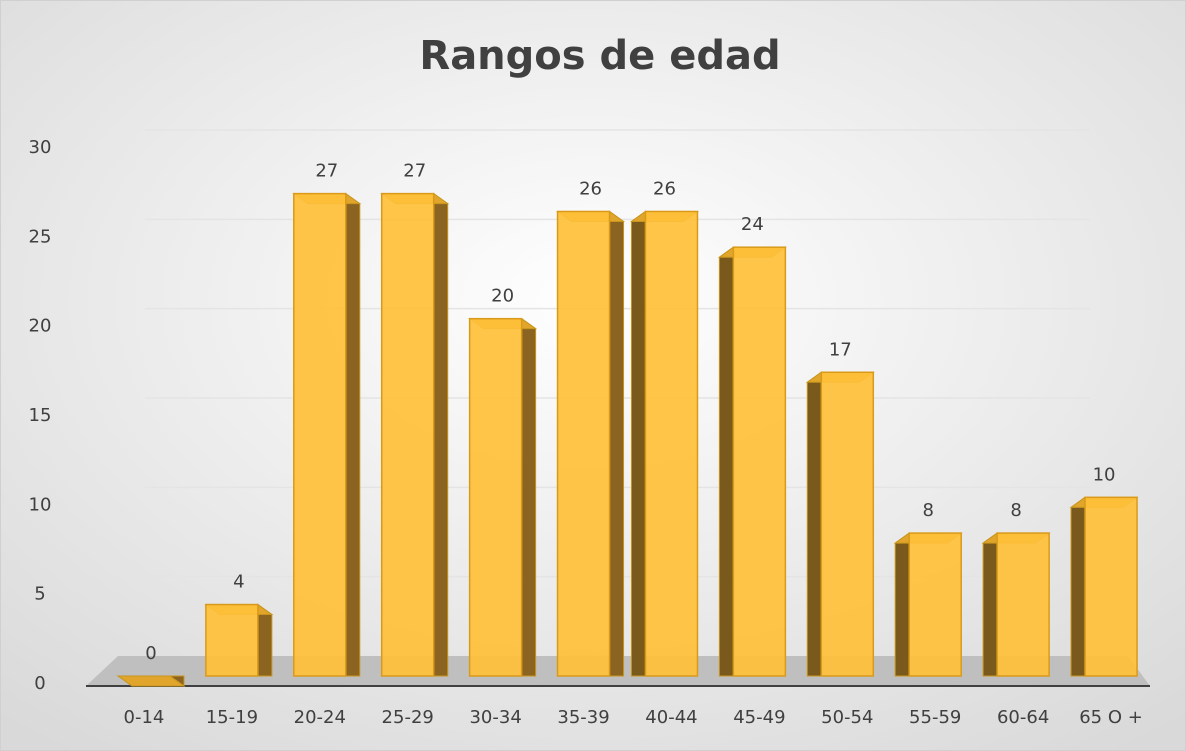 Image resolution: width=1186 pixels, height=751 pixels. Describe the element at coordinates (151, 681) in the screenshot. I see `bar-top` at that location.